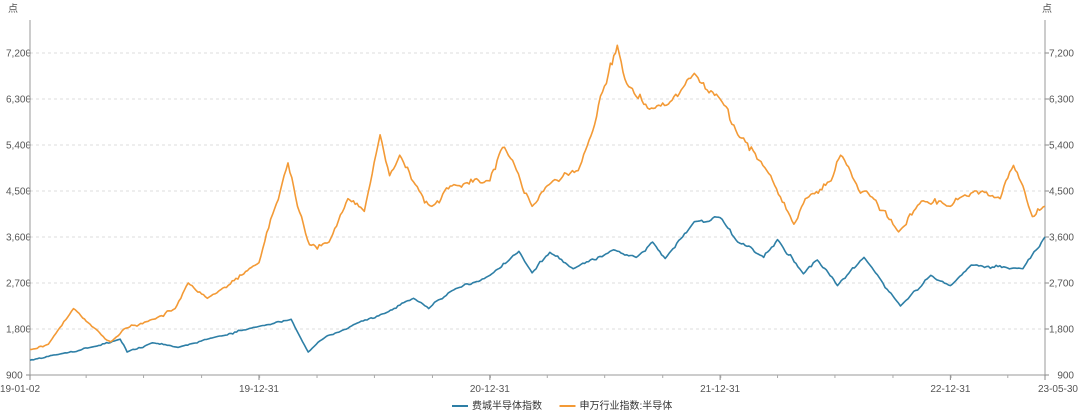  What do you see at coordinates (720, 389) in the screenshot?
I see `x-tick-label: 21-12-31` at bounding box center [720, 389].